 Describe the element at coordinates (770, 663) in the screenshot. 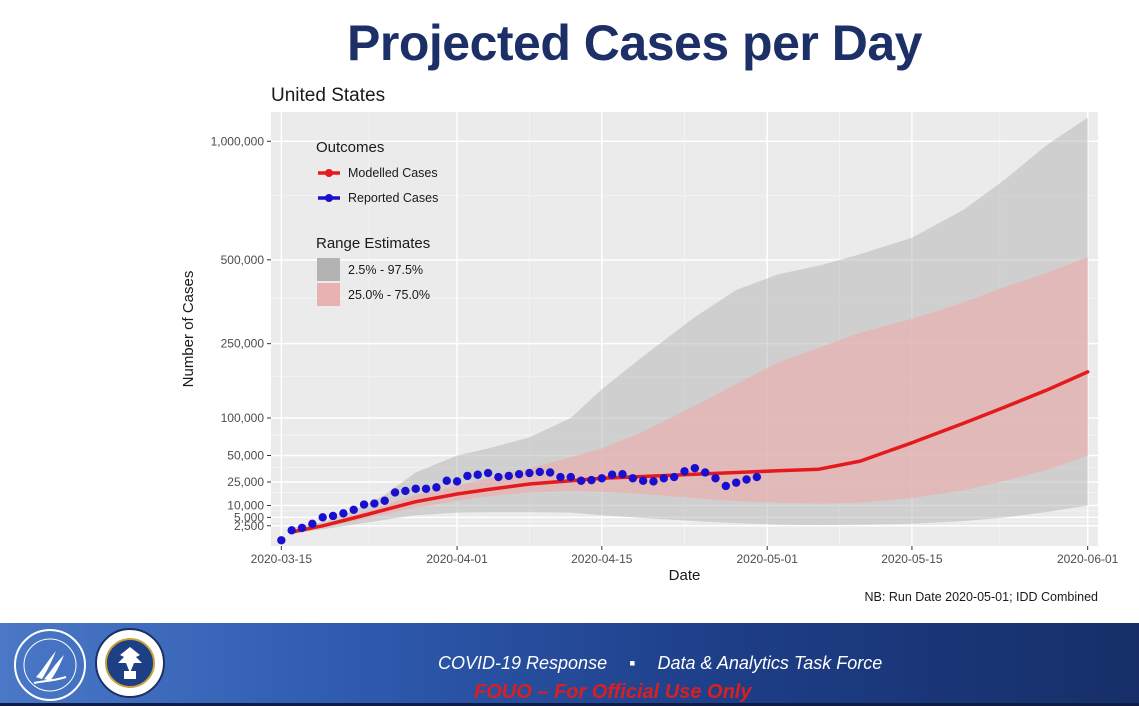

I see `footer-text-right: Data & Analytics Task Force` at that location.